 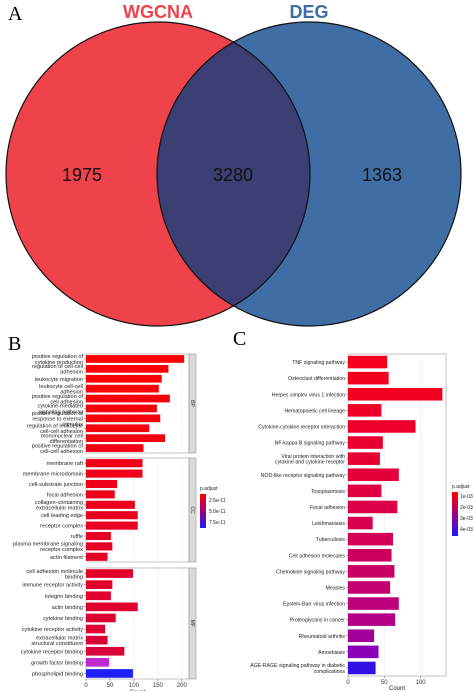 What do you see at coordinates (466, 497) in the screenshot?
I see `legend-tick-label: 1e-03` at bounding box center [466, 497].